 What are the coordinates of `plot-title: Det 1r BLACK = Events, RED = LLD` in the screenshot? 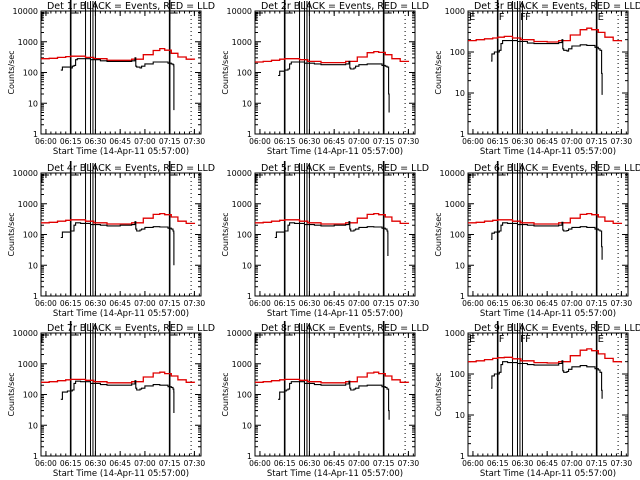 It's located at (131, 6).